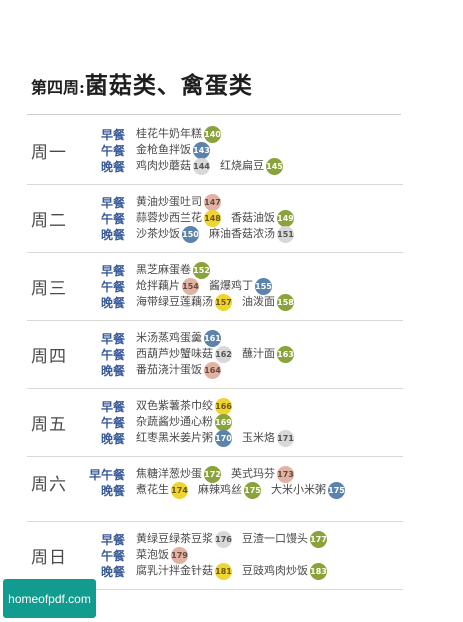 The image size is (463, 622). What do you see at coordinates (268, 438) in the screenshot?
I see `dish-item: 玉米烙 171` at bounding box center [268, 438].